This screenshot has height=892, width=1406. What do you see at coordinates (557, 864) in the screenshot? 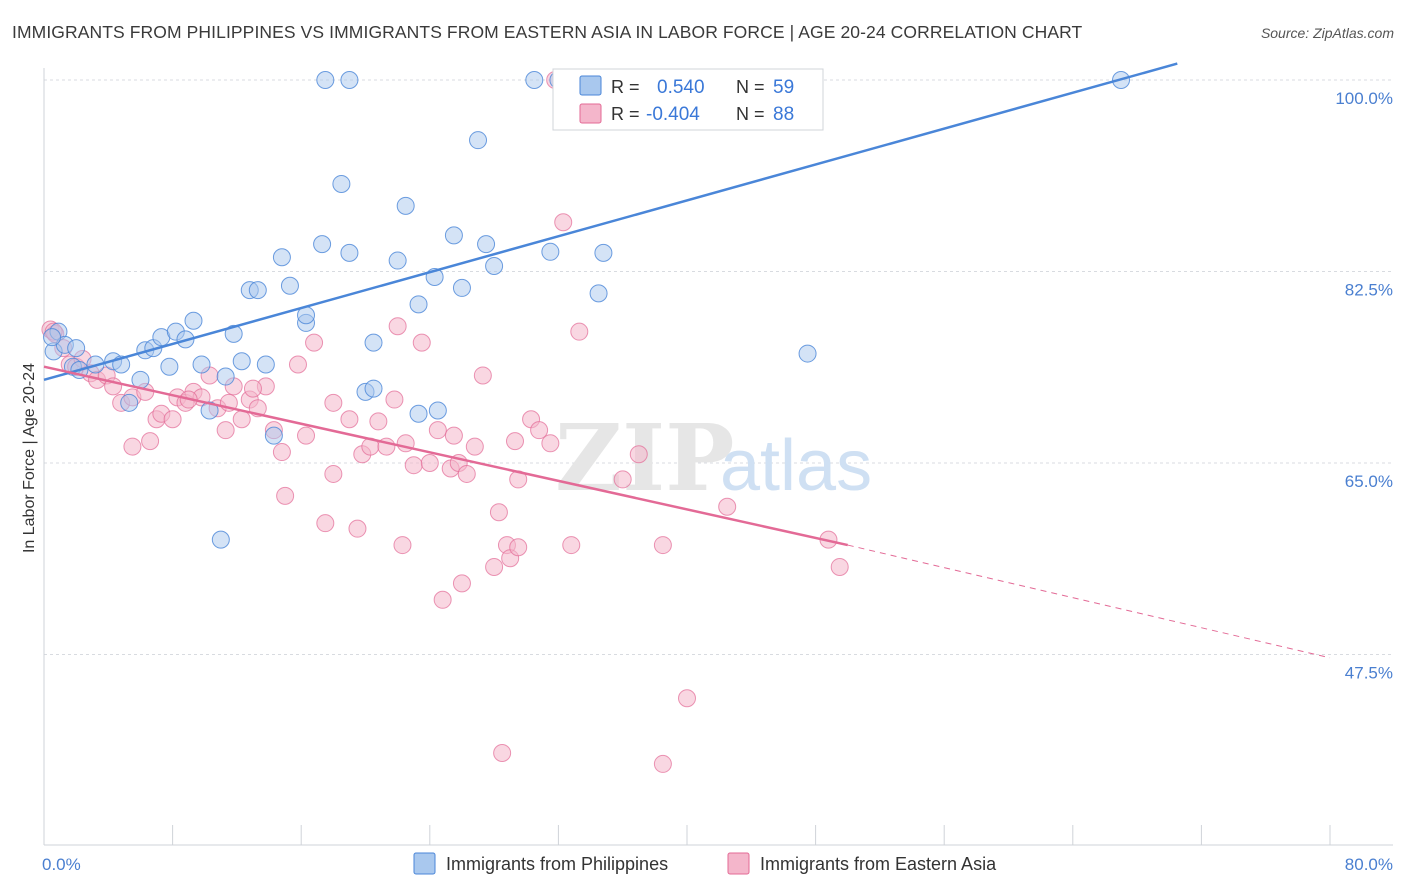
I see `bottom-legend-label-philippines: Immigrants from Philippines` at bounding box center [557, 864].